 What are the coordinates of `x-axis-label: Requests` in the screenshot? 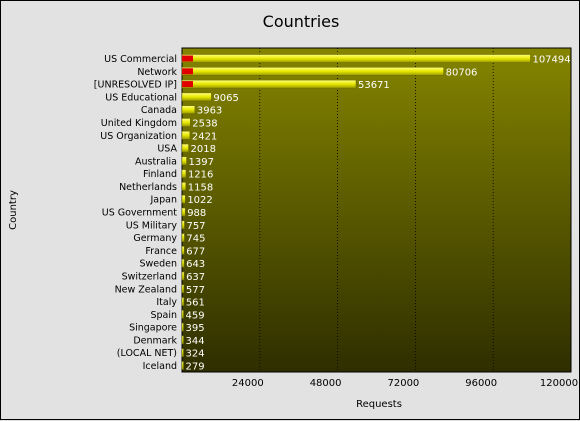 It's located at (379, 404).